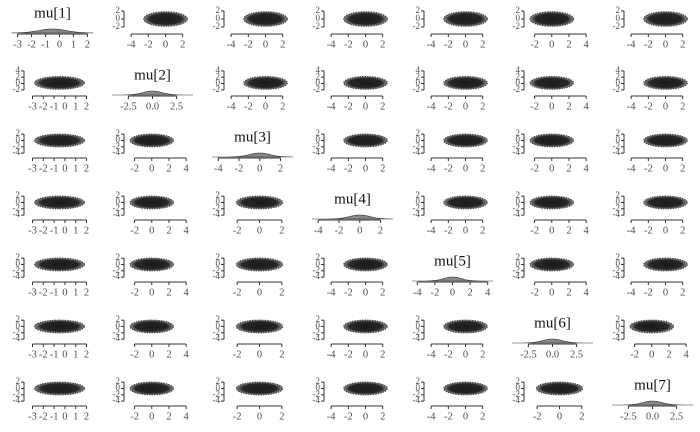  What do you see at coordinates (352, 199) in the screenshot?
I see `panel-title: mu[4]` at bounding box center [352, 199].